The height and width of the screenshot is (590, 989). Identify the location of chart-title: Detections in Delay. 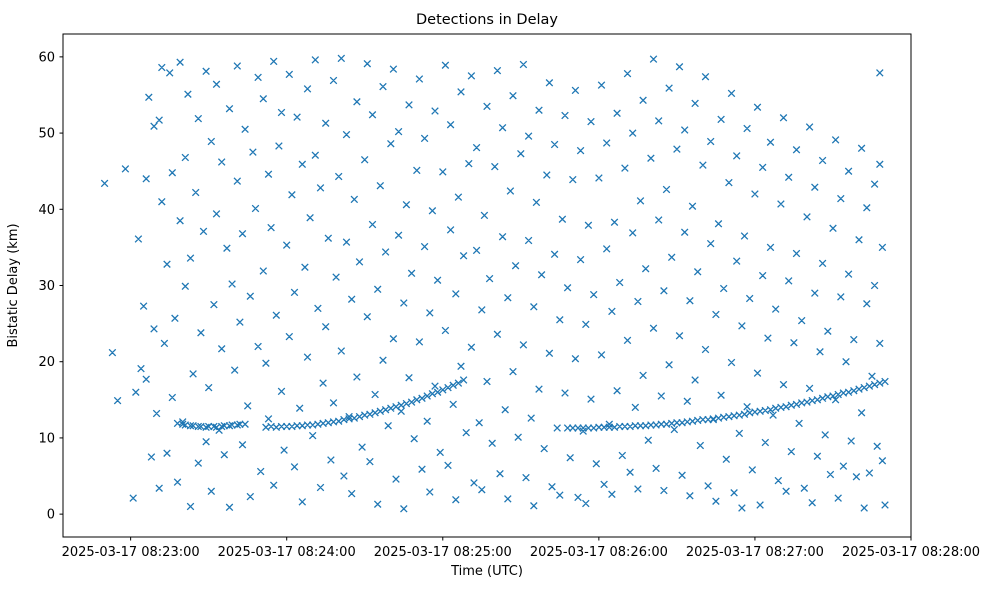
(487, 20).